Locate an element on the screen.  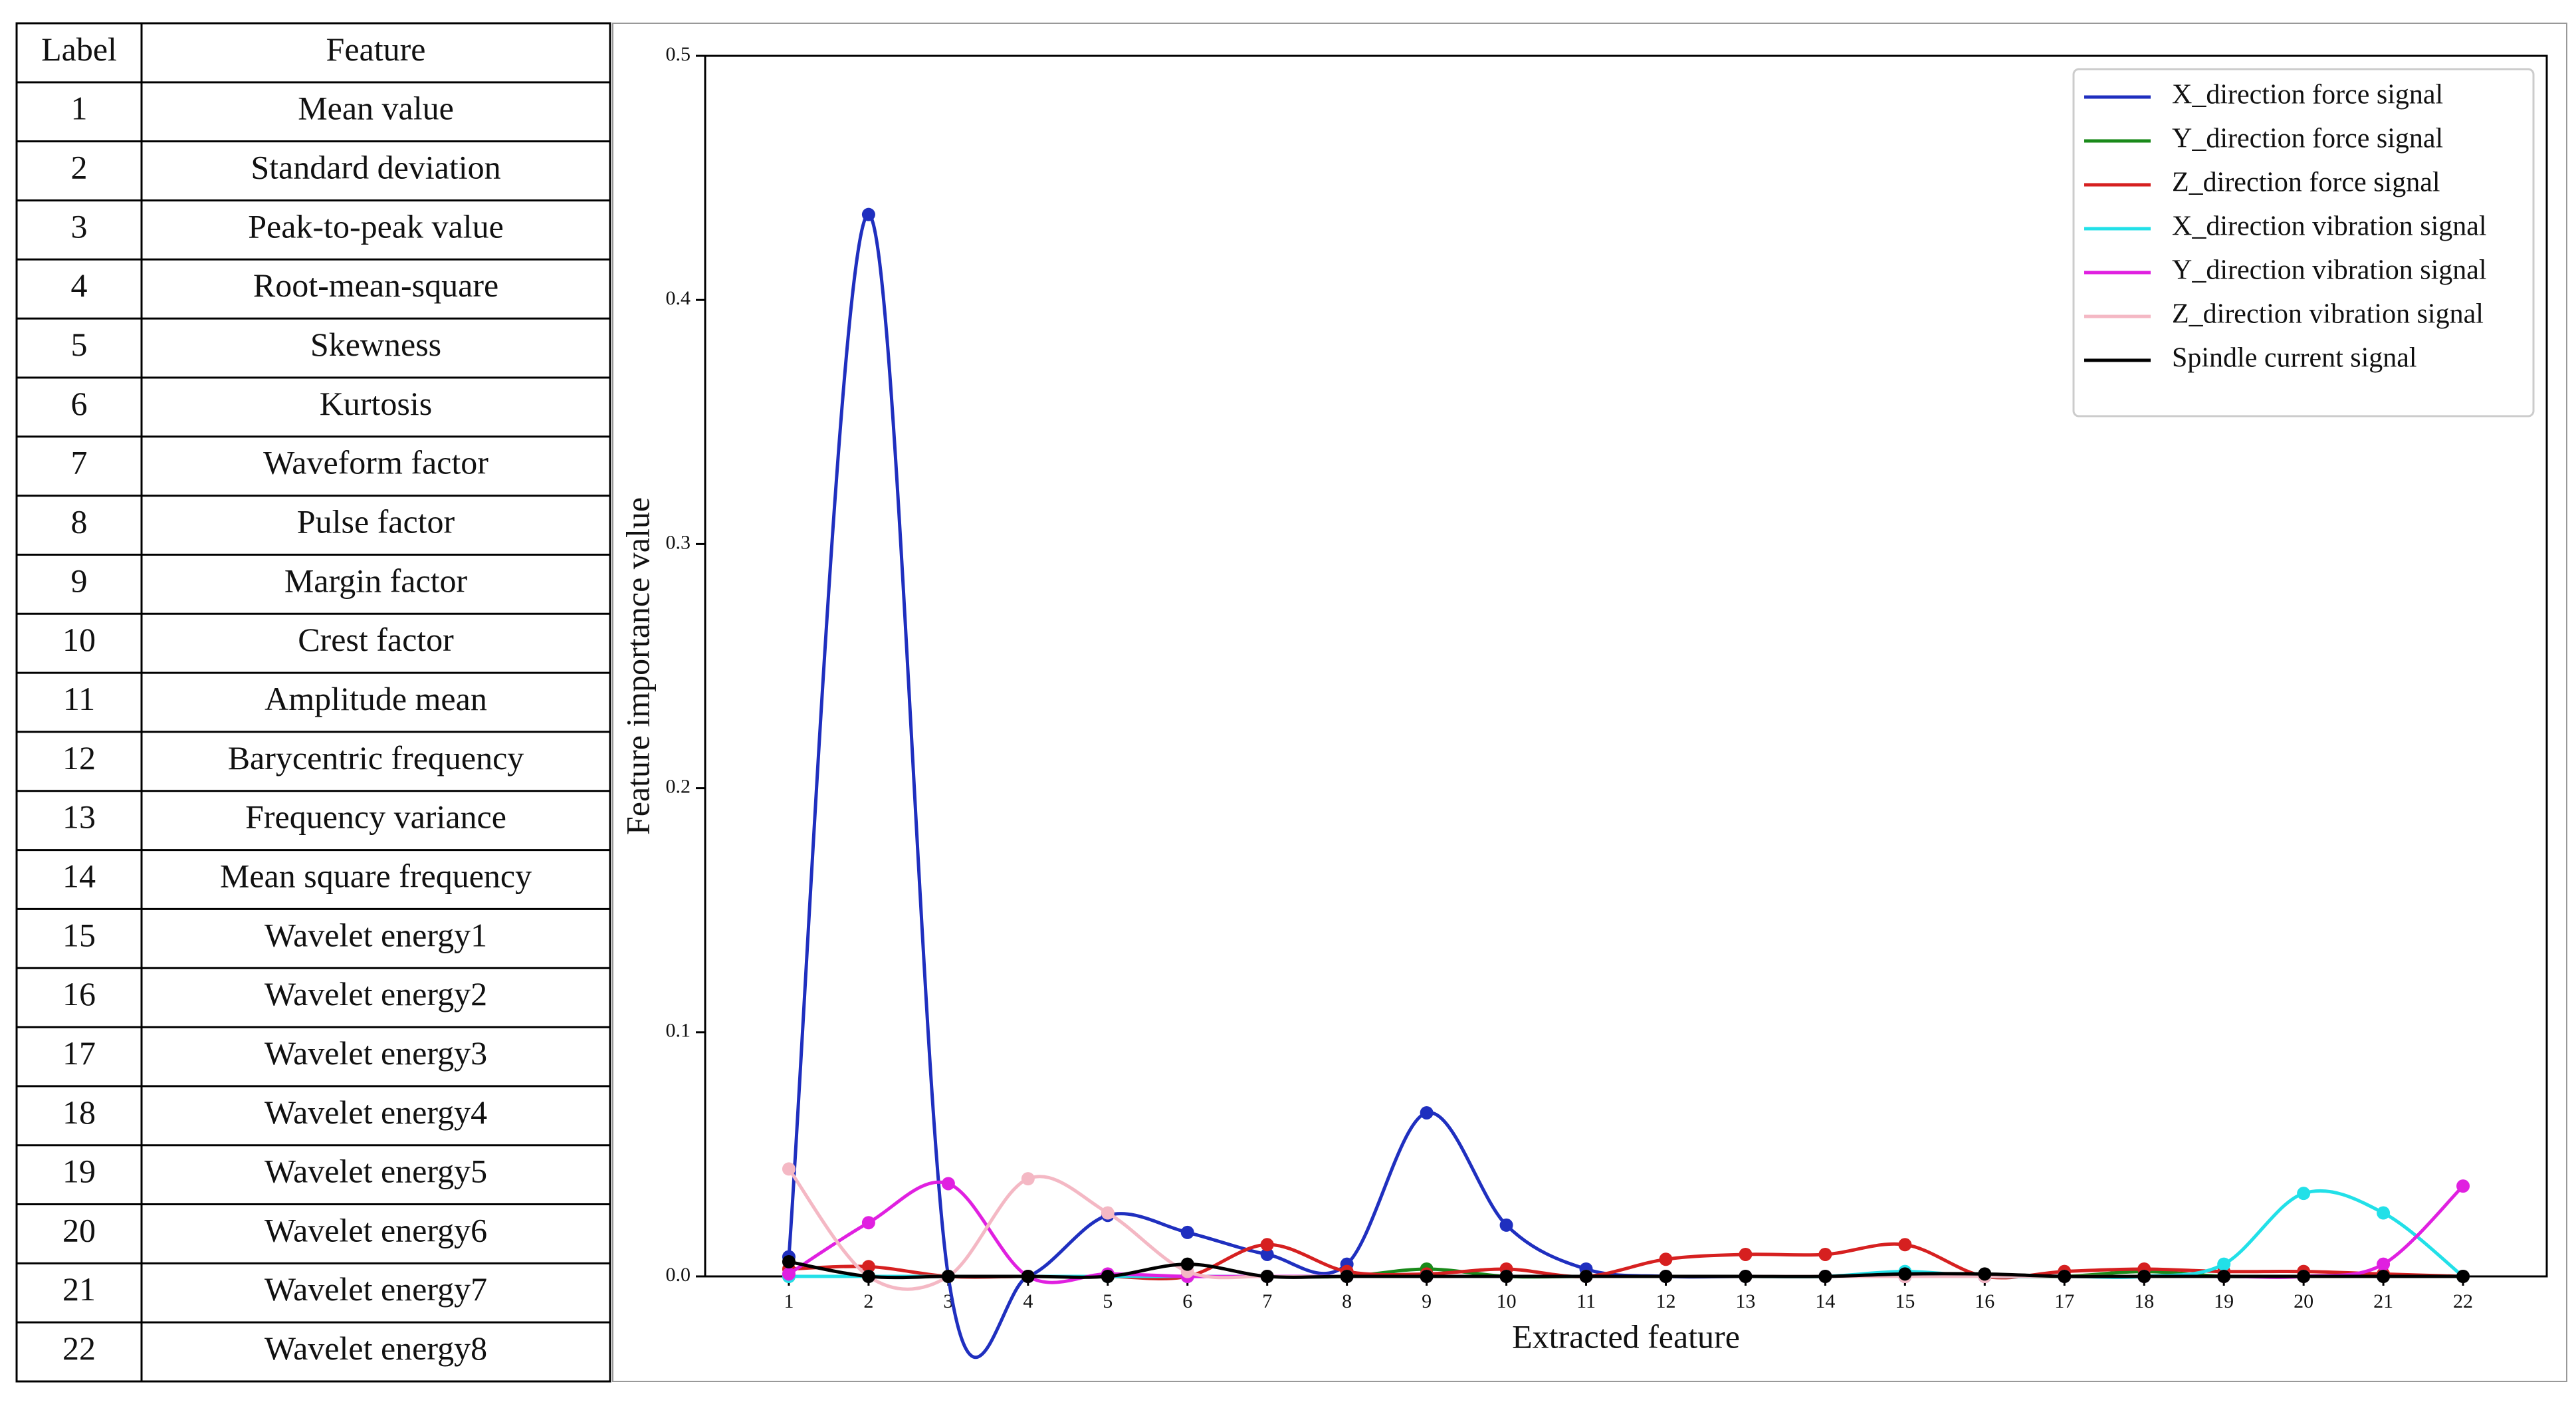
x-tick-label: 16 is located at coordinates (1984, 1301).